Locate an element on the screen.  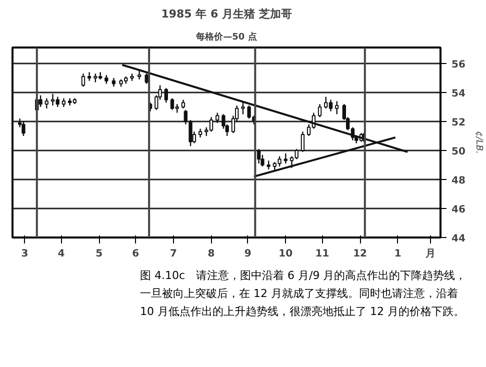
y-tick-label: 48 is located at coordinates (459, 180).